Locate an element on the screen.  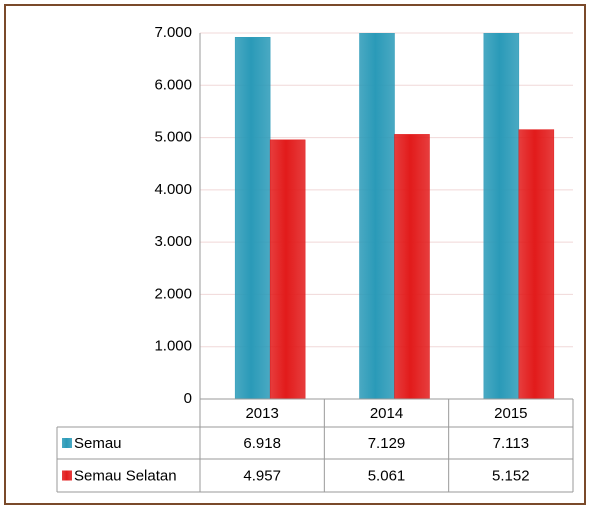
y-tick-label: 1.000 is located at coordinates (173, 346).